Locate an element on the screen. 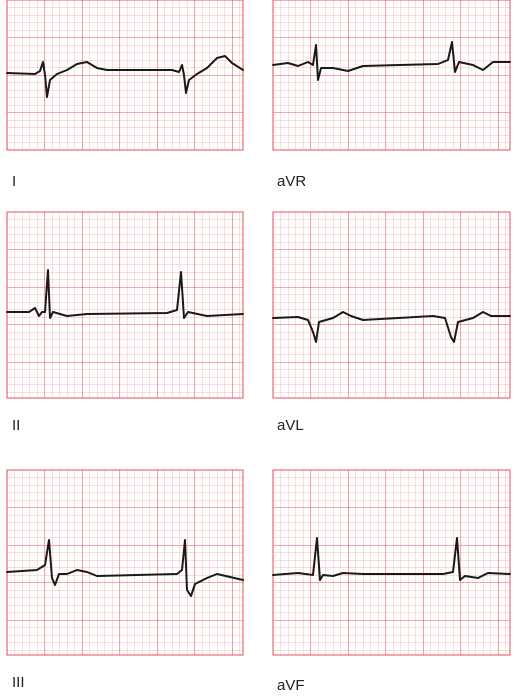  lead-label: aVL is located at coordinates (290, 425).